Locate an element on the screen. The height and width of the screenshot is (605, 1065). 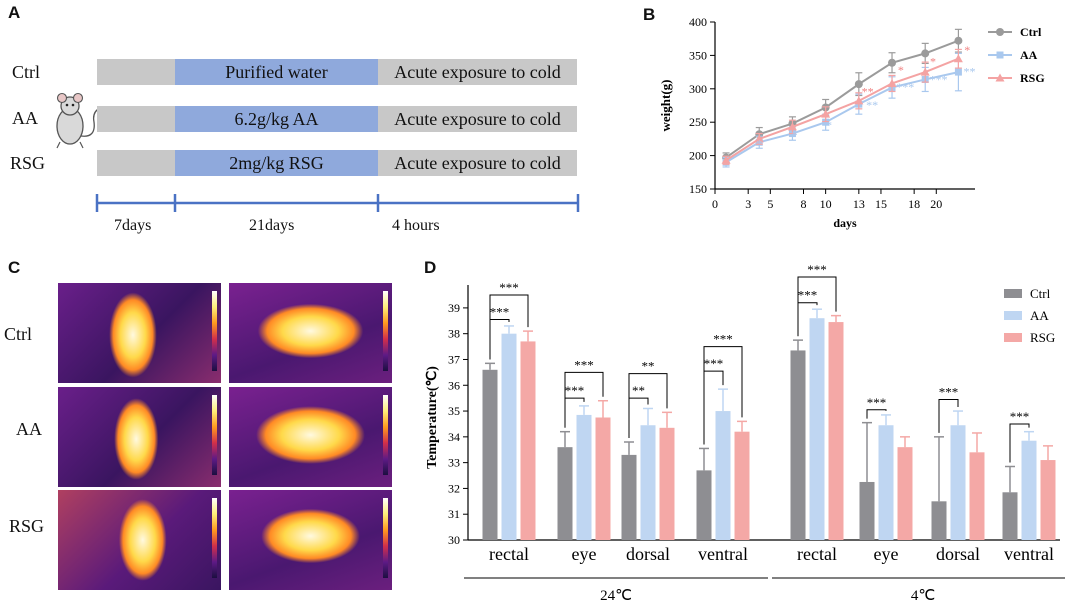
y-tick-label: 250 is located at coordinates (698, 122).